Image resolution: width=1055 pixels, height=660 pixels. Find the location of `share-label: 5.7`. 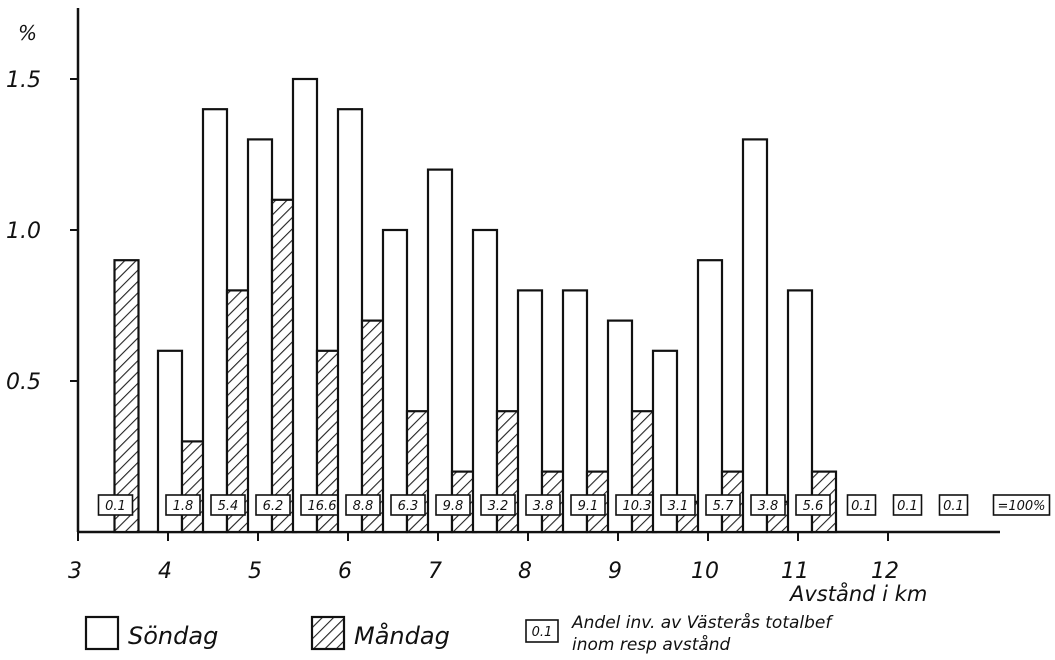

share-label: 5.7 is located at coordinates (723, 506).